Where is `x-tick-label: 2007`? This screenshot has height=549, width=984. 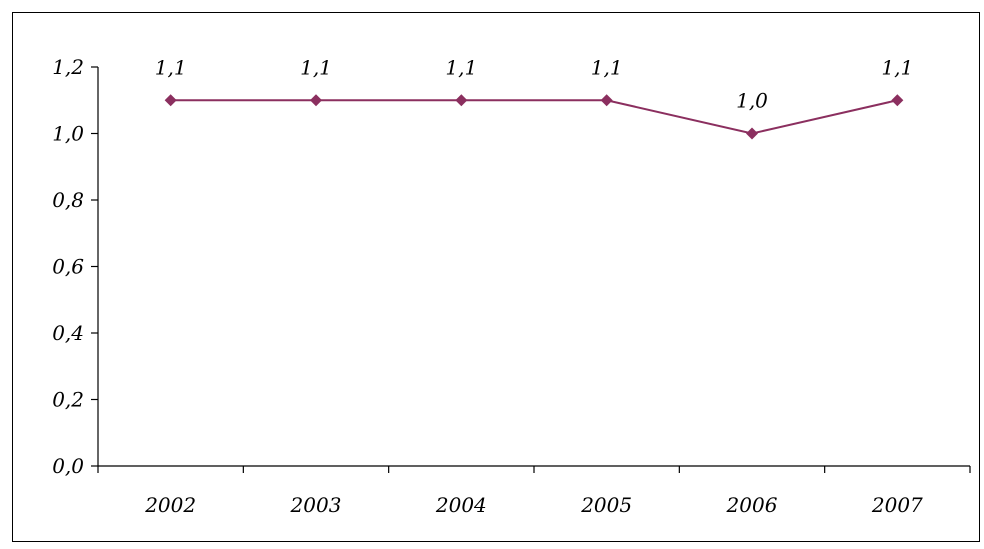
x-tick-label: 2007 is located at coordinates (897, 505).